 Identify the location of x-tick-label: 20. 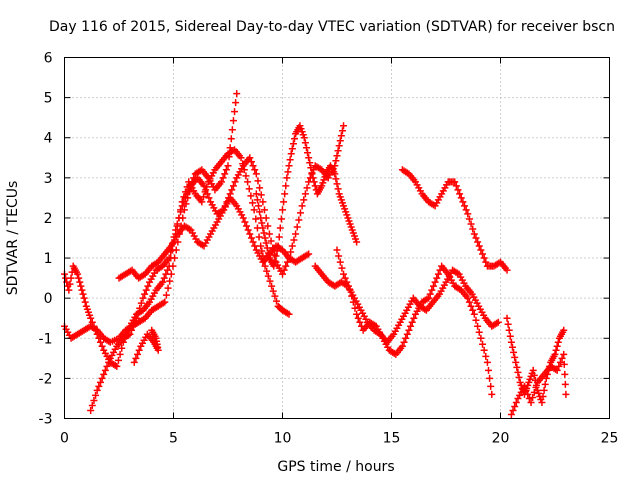
(501, 439).